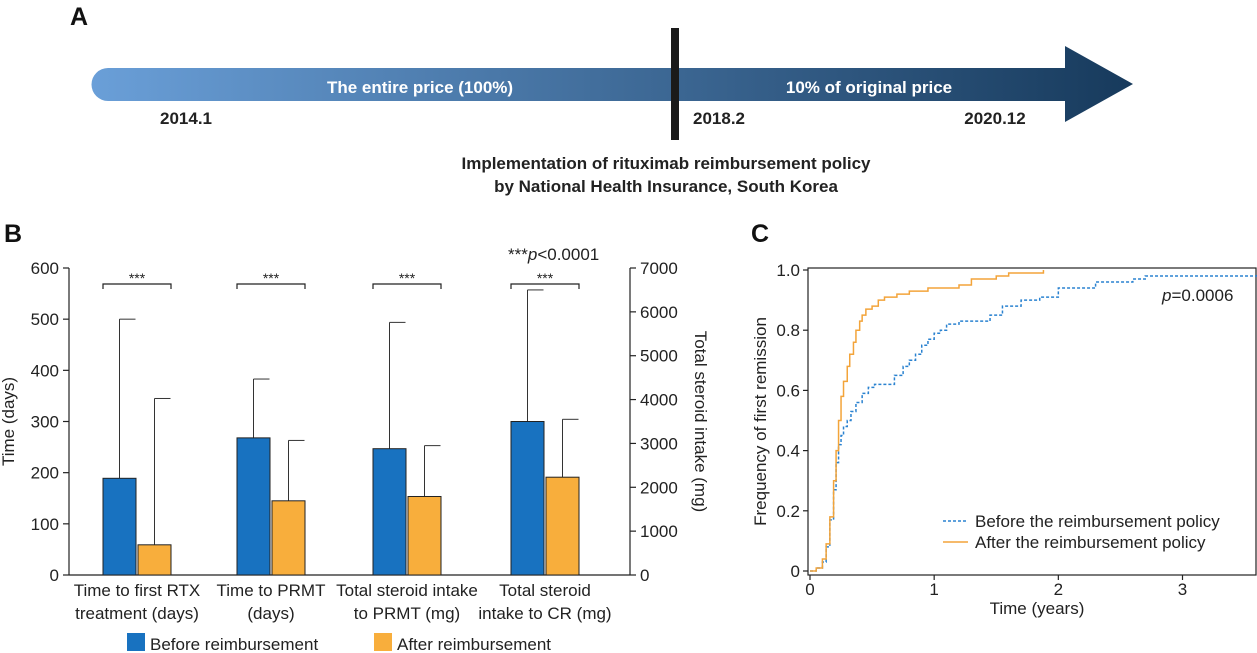 The height and width of the screenshot is (653, 1257). Describe the element at coordinates (45, 370) in the screenshot. I see `left-tick-label: 400` at that location.